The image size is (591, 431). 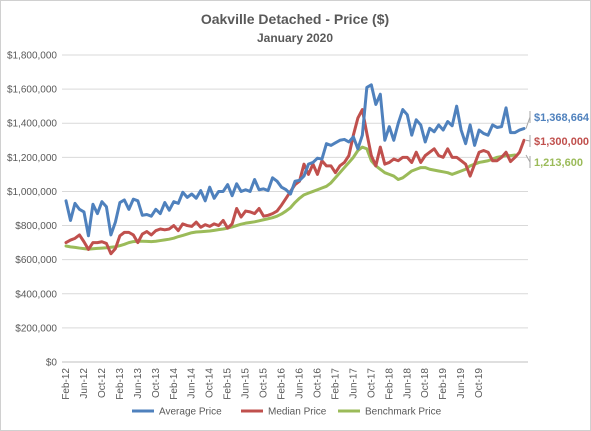 What do you see at coordinates (282, 384) in the screenshot?
I see `x-tick-label: Feb-16` at bounding box center [282, 384].